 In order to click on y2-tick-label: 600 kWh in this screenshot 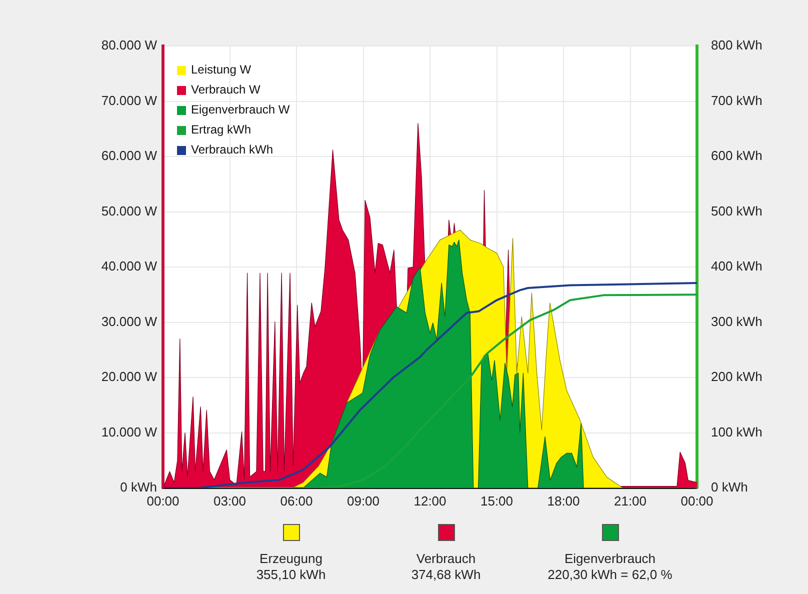, I will do `click(736, 156)`.